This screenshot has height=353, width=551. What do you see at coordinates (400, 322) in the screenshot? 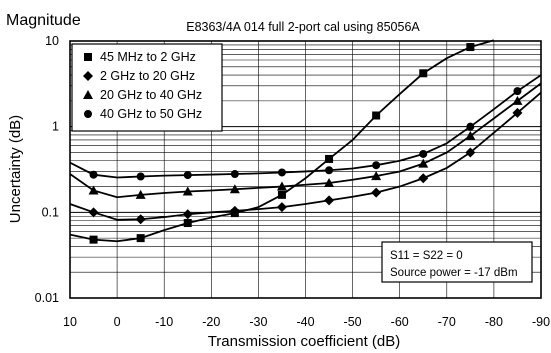
I see `x-tick-label: -60` at bounding box center [400, 322].